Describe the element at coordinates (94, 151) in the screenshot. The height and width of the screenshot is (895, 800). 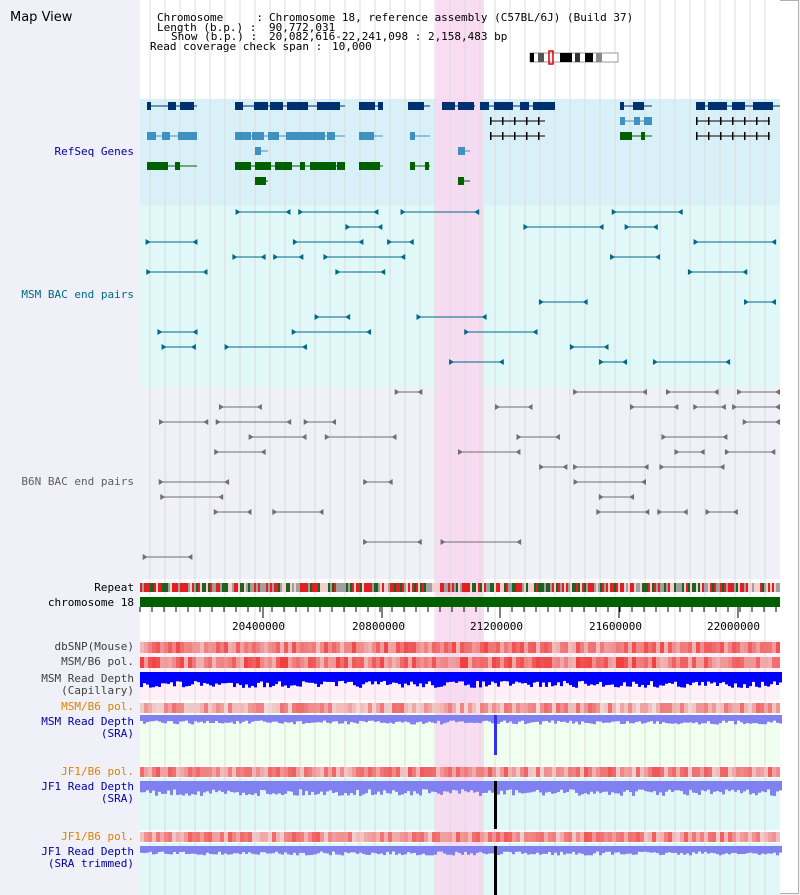
I see `track-label-refseq: RefSeq Genes` at that location.